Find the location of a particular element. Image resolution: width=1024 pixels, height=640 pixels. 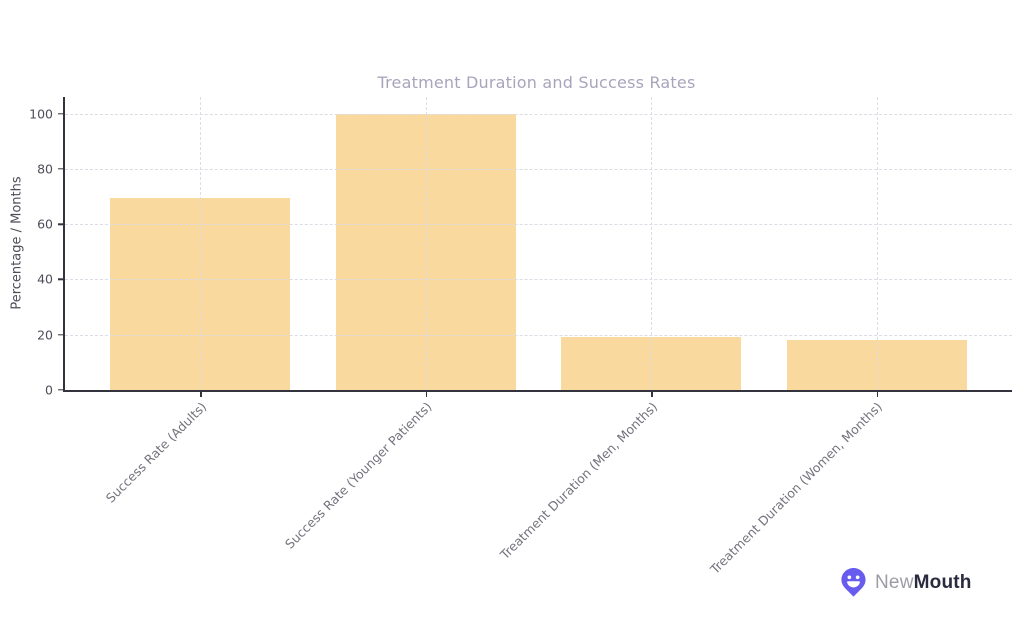

logo-text-light: New is located at coordinates (894, 582).